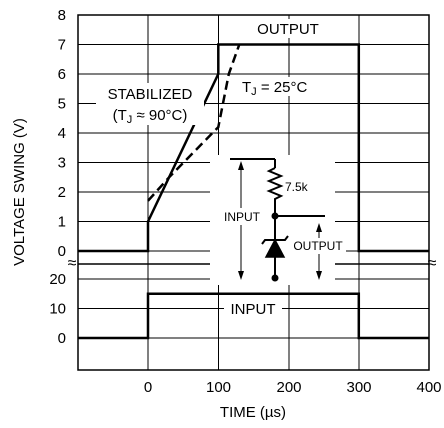 The width and height of the screenshot is (444, 428). What do you see at coordinates (275, 191) in the screenshot?
I see `resistor-symbol` at bounding box center [275, 191].